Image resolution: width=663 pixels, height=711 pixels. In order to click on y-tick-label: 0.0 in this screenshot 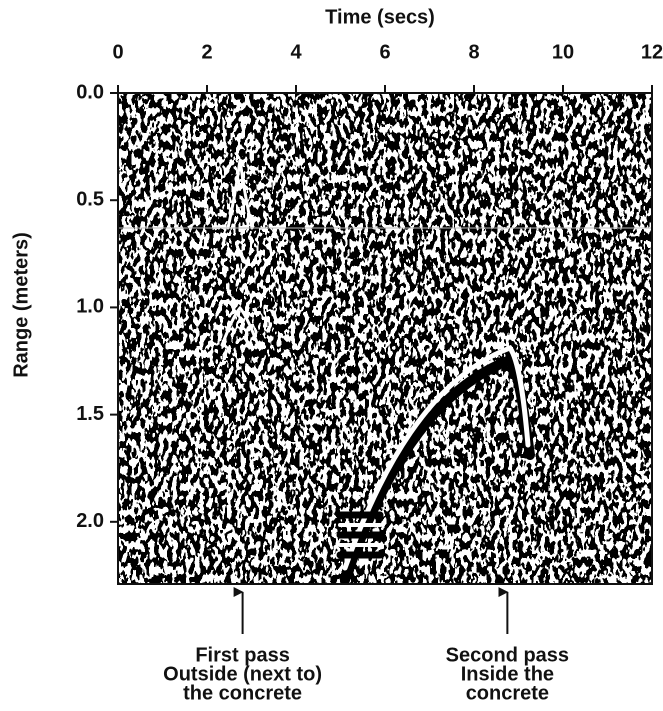, I will do `click(90, 92)`.